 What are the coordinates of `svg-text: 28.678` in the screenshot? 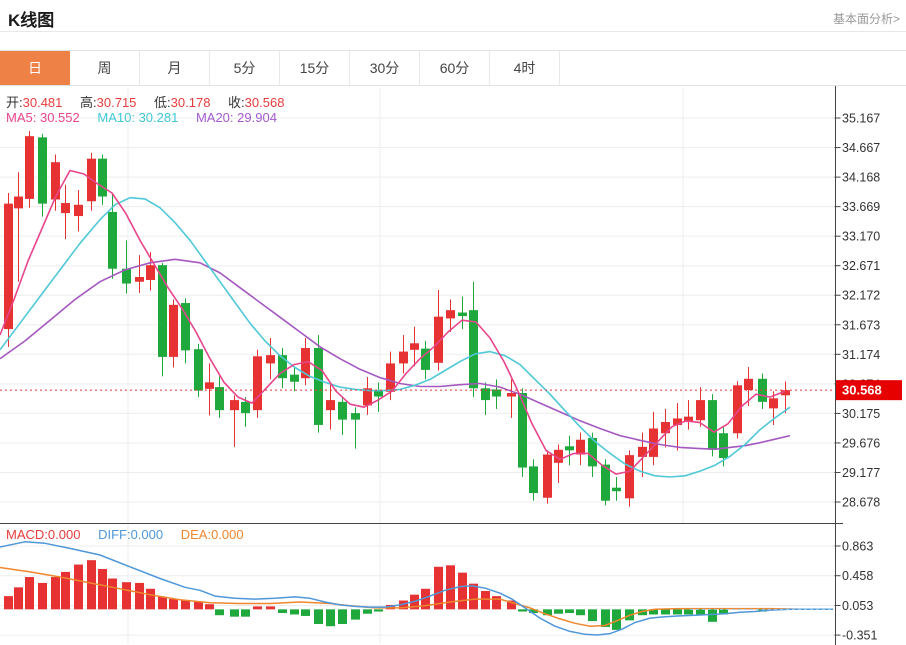 It's located at (861, 503).